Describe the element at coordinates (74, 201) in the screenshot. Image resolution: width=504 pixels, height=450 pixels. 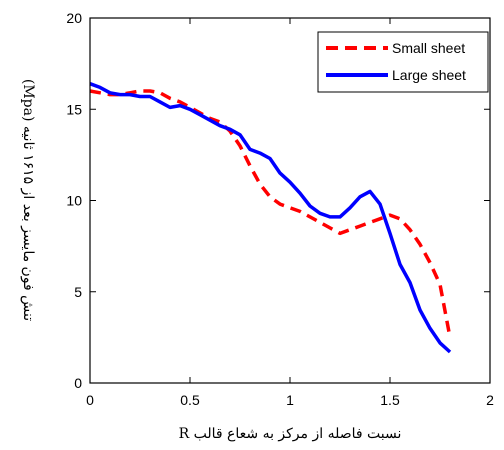
I see `y-tick-label: 10` at that location.